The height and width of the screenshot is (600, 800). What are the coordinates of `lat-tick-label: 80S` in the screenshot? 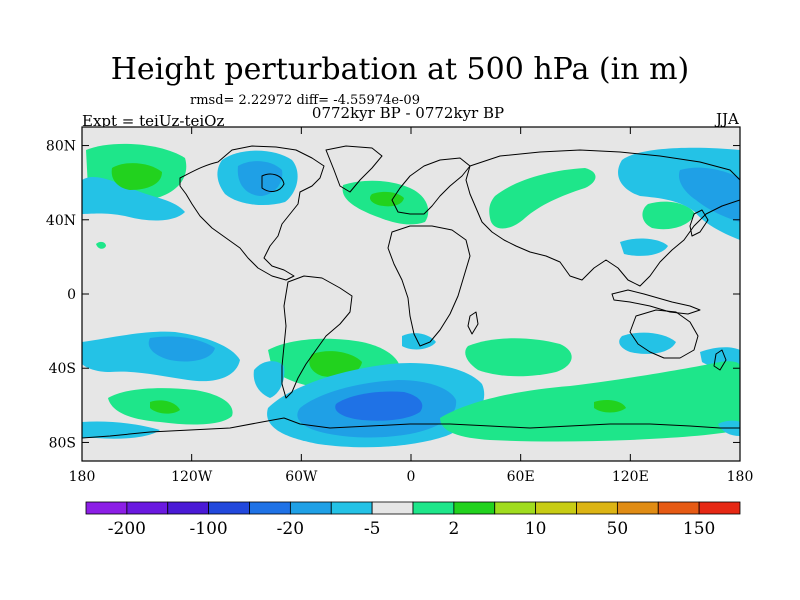 It's located at (62, 443).